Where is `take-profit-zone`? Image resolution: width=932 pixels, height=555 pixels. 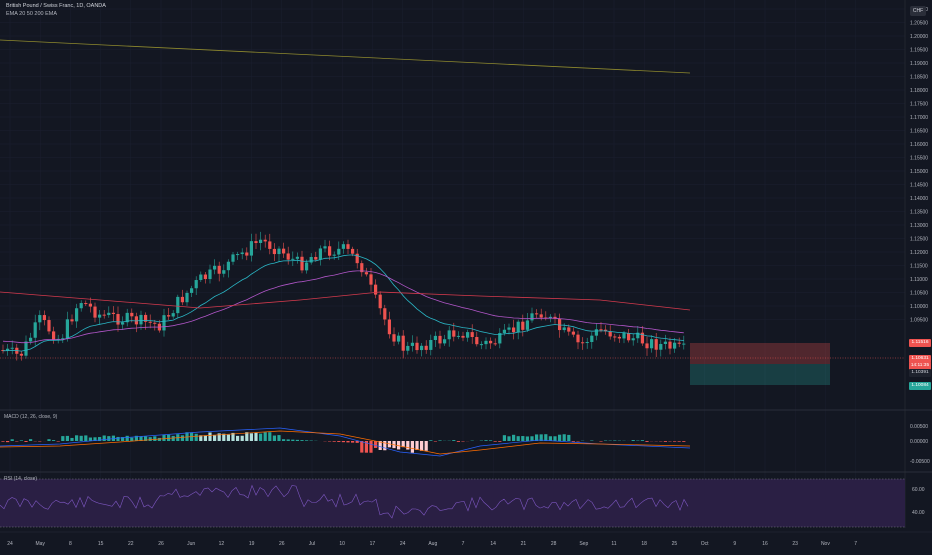
take-profit-zone is located at coordinates (760, 374).